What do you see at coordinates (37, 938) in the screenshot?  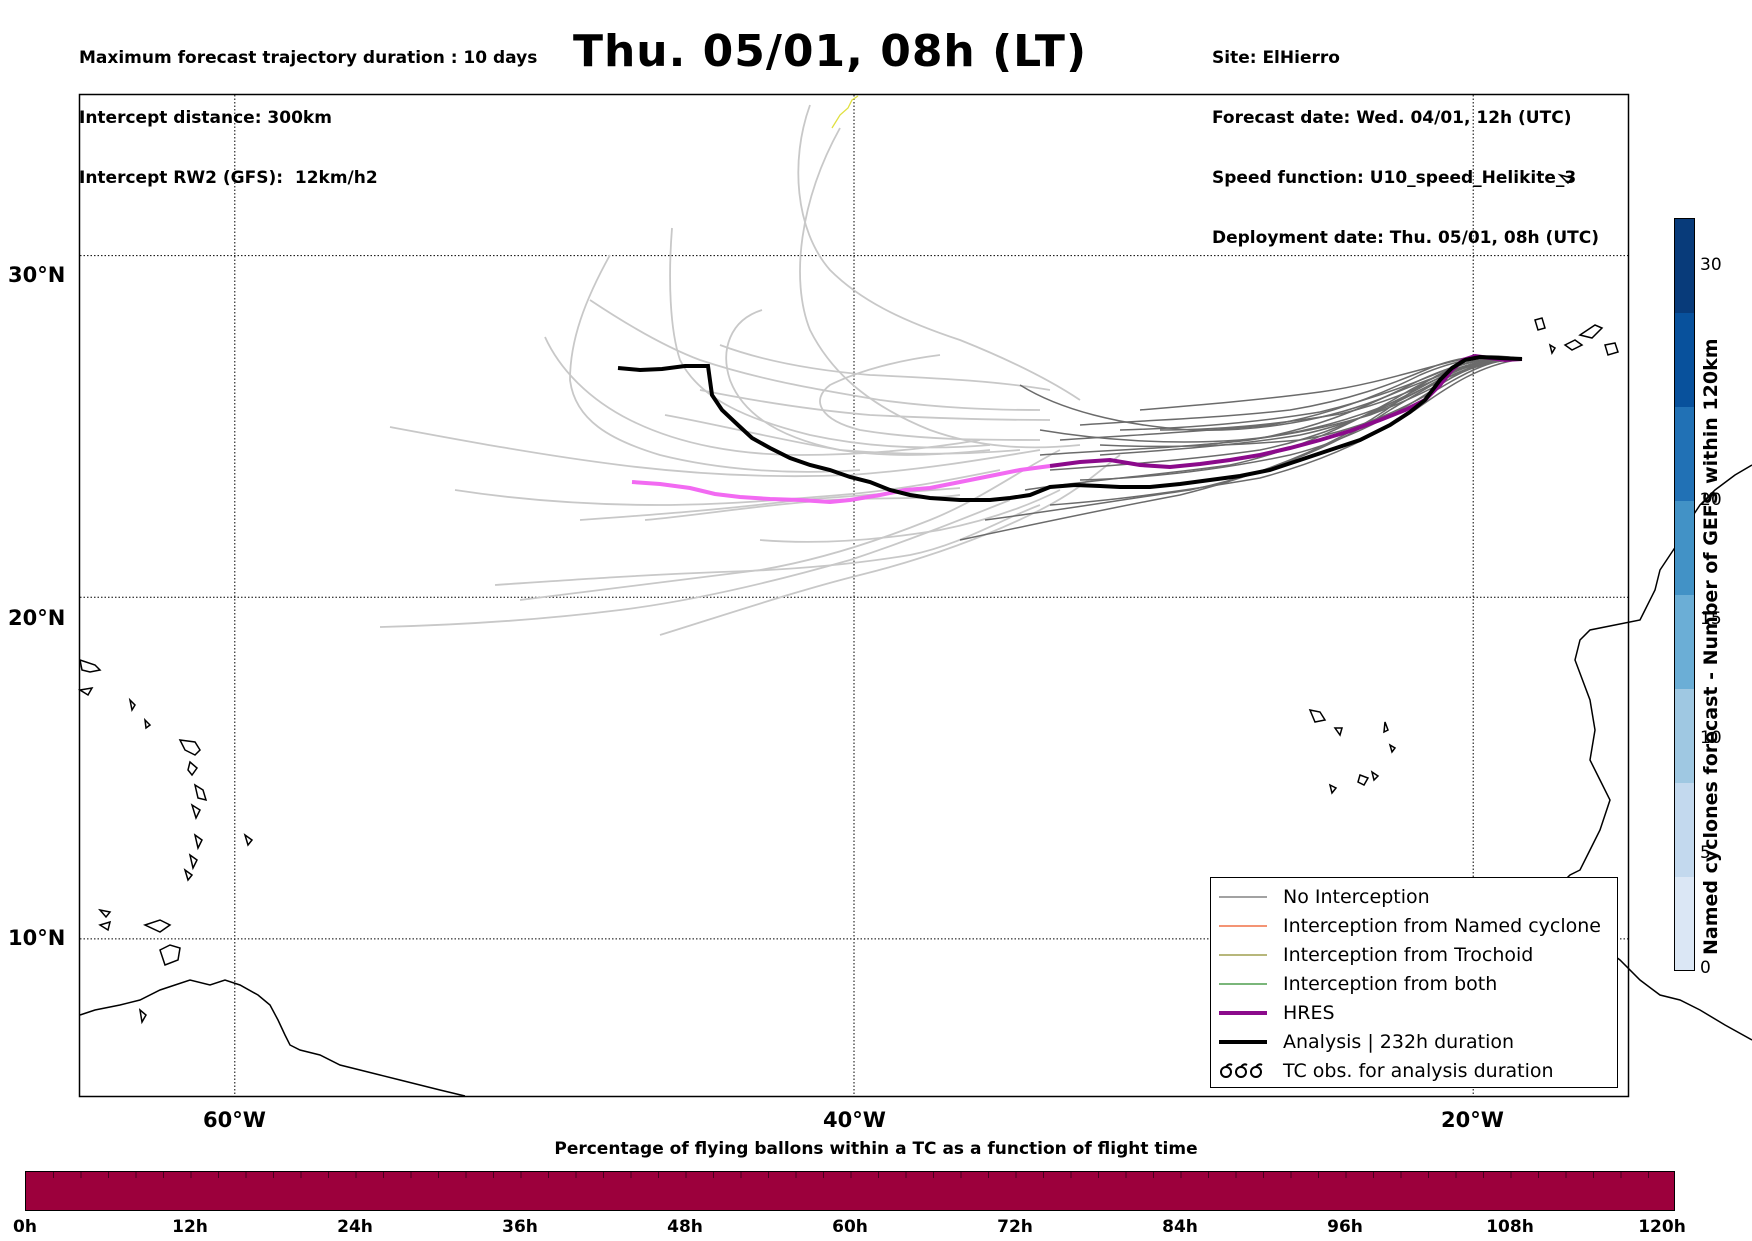 I see `lat-label-10: 10°N` at bounding box center [37, 938].